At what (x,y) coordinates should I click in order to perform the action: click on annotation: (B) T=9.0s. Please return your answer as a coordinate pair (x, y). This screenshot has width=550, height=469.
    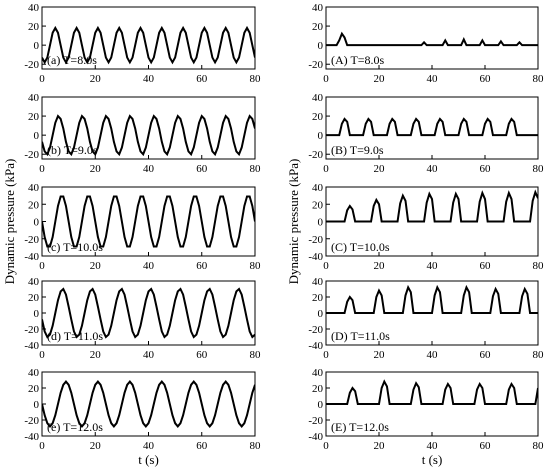
    Looking at the image, I should click on (357, 150).